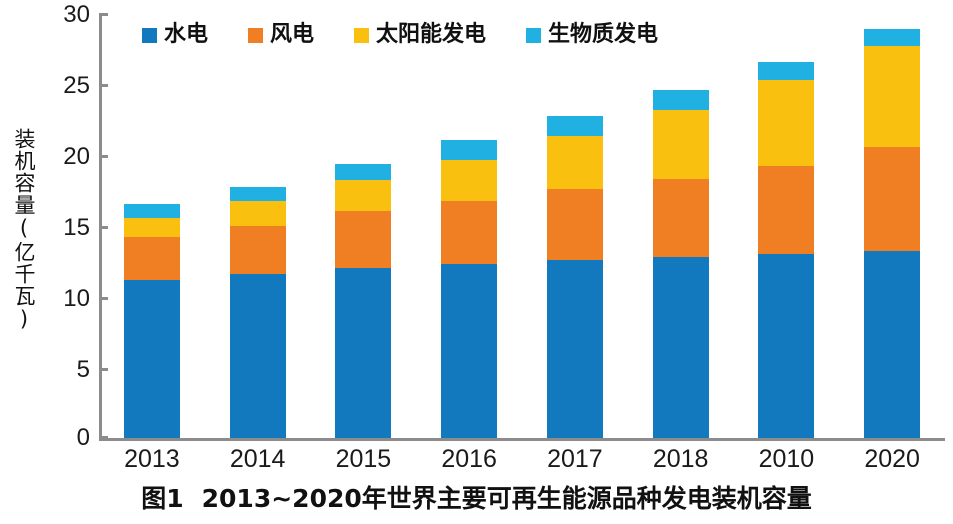  What do you see at coordinates (892, 345) in the screenshot?
I see `bar-segment-hydro-2020` at bounding box center [892, 345].